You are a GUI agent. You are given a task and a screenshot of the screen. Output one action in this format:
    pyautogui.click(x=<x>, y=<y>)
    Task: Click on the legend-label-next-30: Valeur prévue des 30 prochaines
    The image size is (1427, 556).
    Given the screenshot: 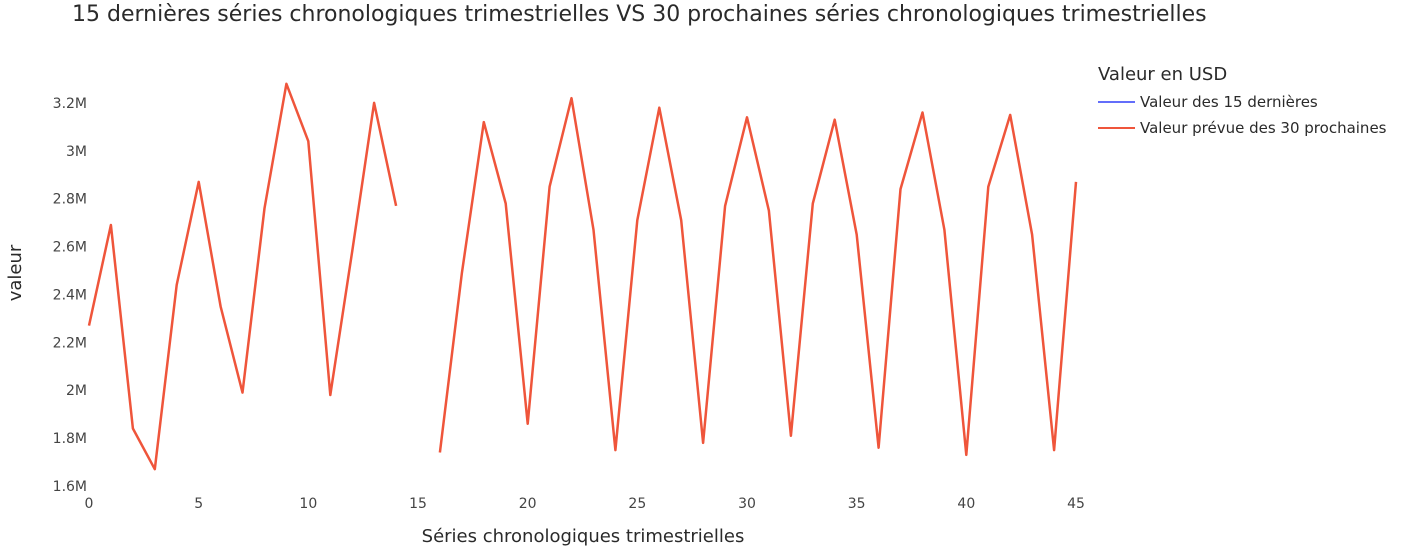 What is the action you would take?
    pyautogui.click(x=1263, y=128)
    